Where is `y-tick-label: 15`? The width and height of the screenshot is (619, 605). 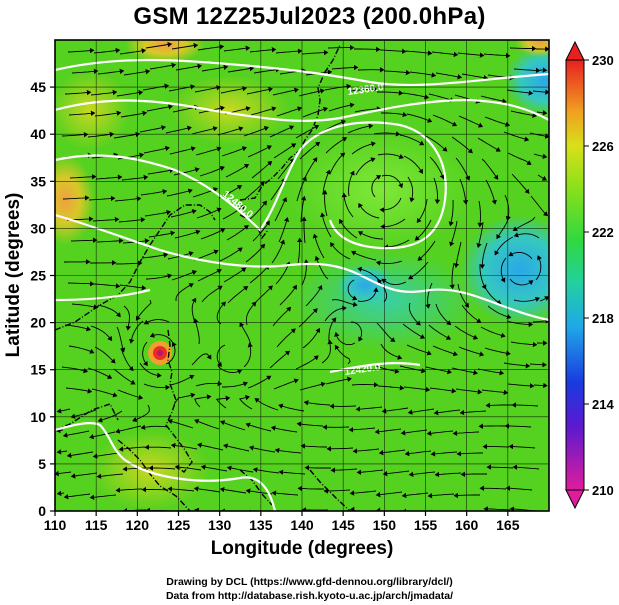 y-tick-label: 15 is located at coordinates (38, 370).